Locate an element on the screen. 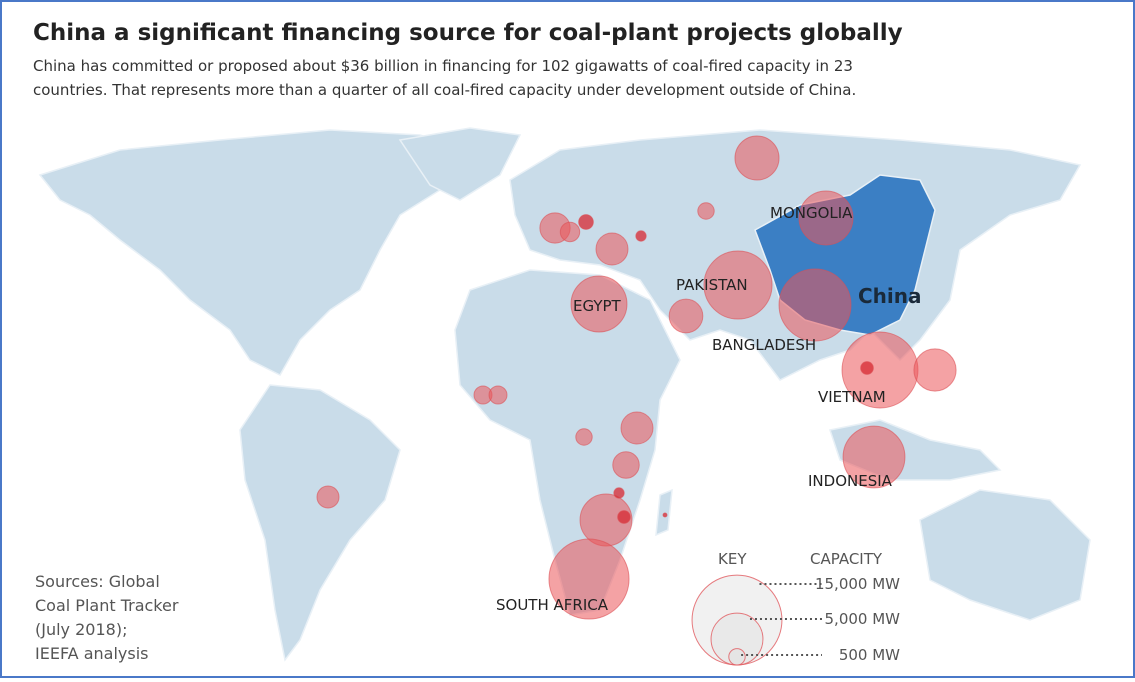 The width and height of the screenshot is (1135, 682). key-header: CAPACITY is located at coordinates (846, 559).